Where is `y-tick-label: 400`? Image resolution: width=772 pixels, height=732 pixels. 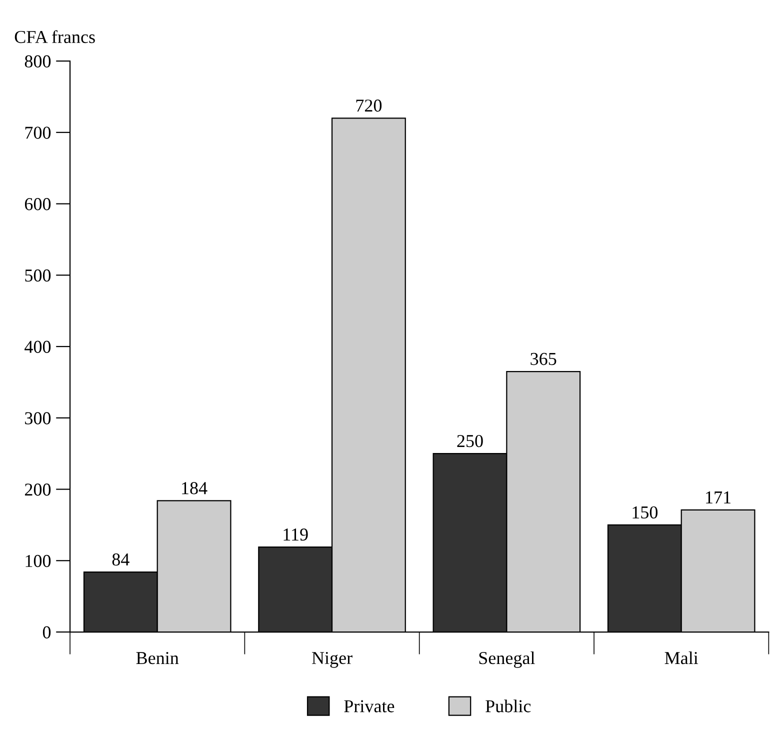 y-tick-label: 400 is located at coordinates (37, 346).